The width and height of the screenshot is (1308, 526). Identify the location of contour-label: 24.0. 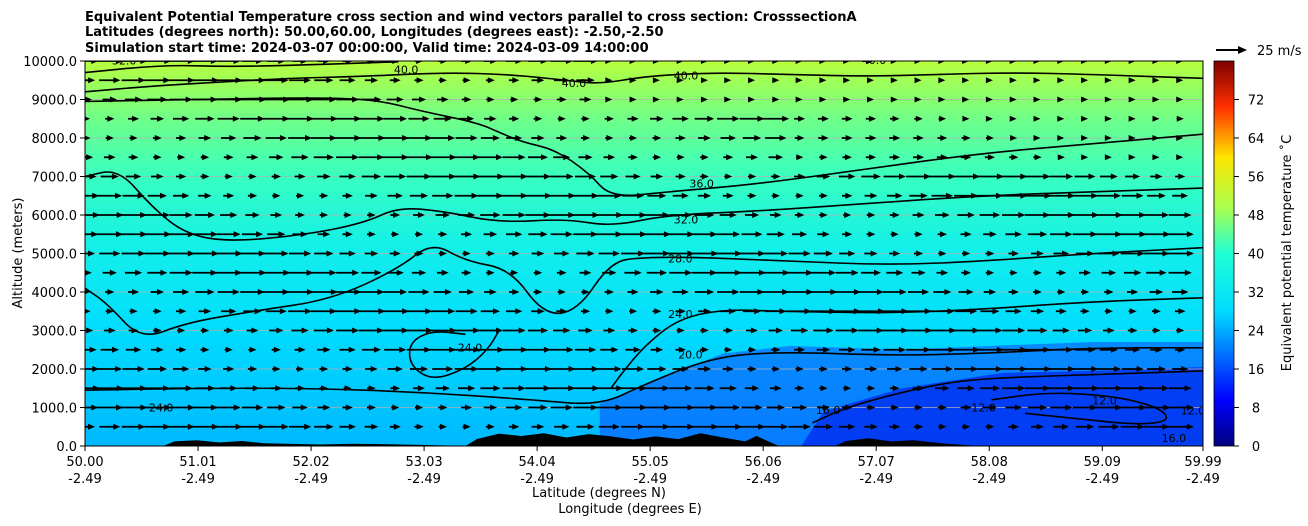
(161, 407).